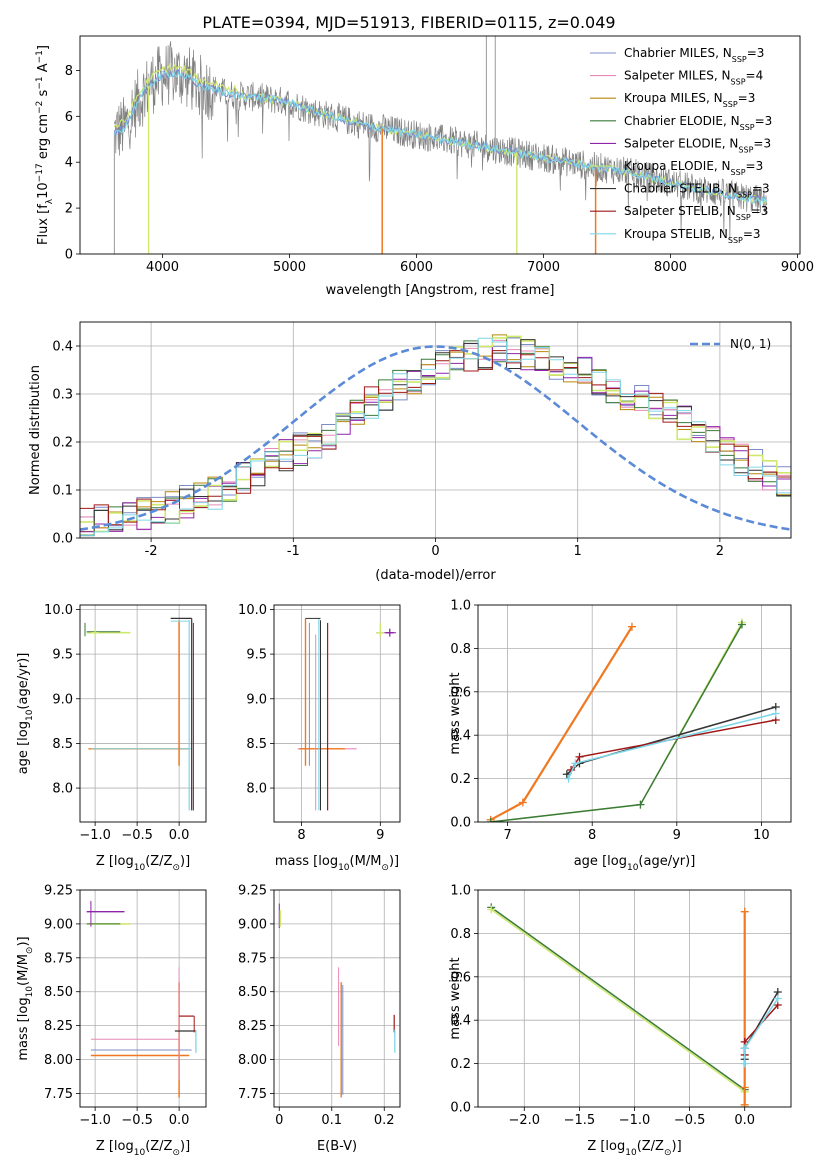  What do you see at coordinates (578, 551) in the screenshot?
I see `x-tick-label: 1` at bounding box center [578, 551].